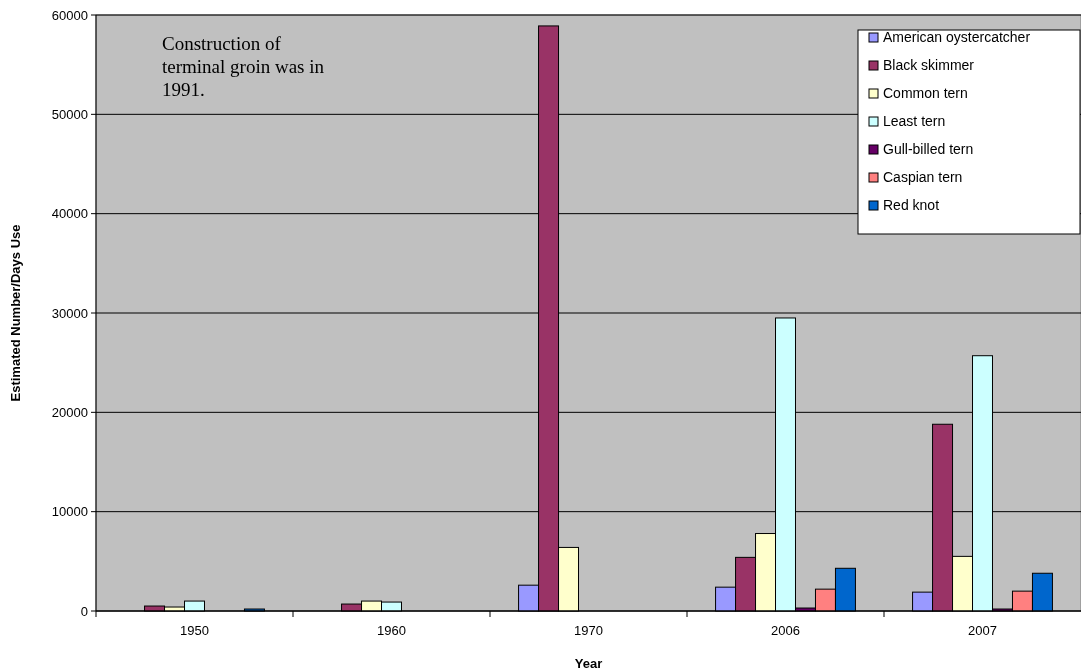  I want to click on y-tick-label: 30000, so click(69, 313).